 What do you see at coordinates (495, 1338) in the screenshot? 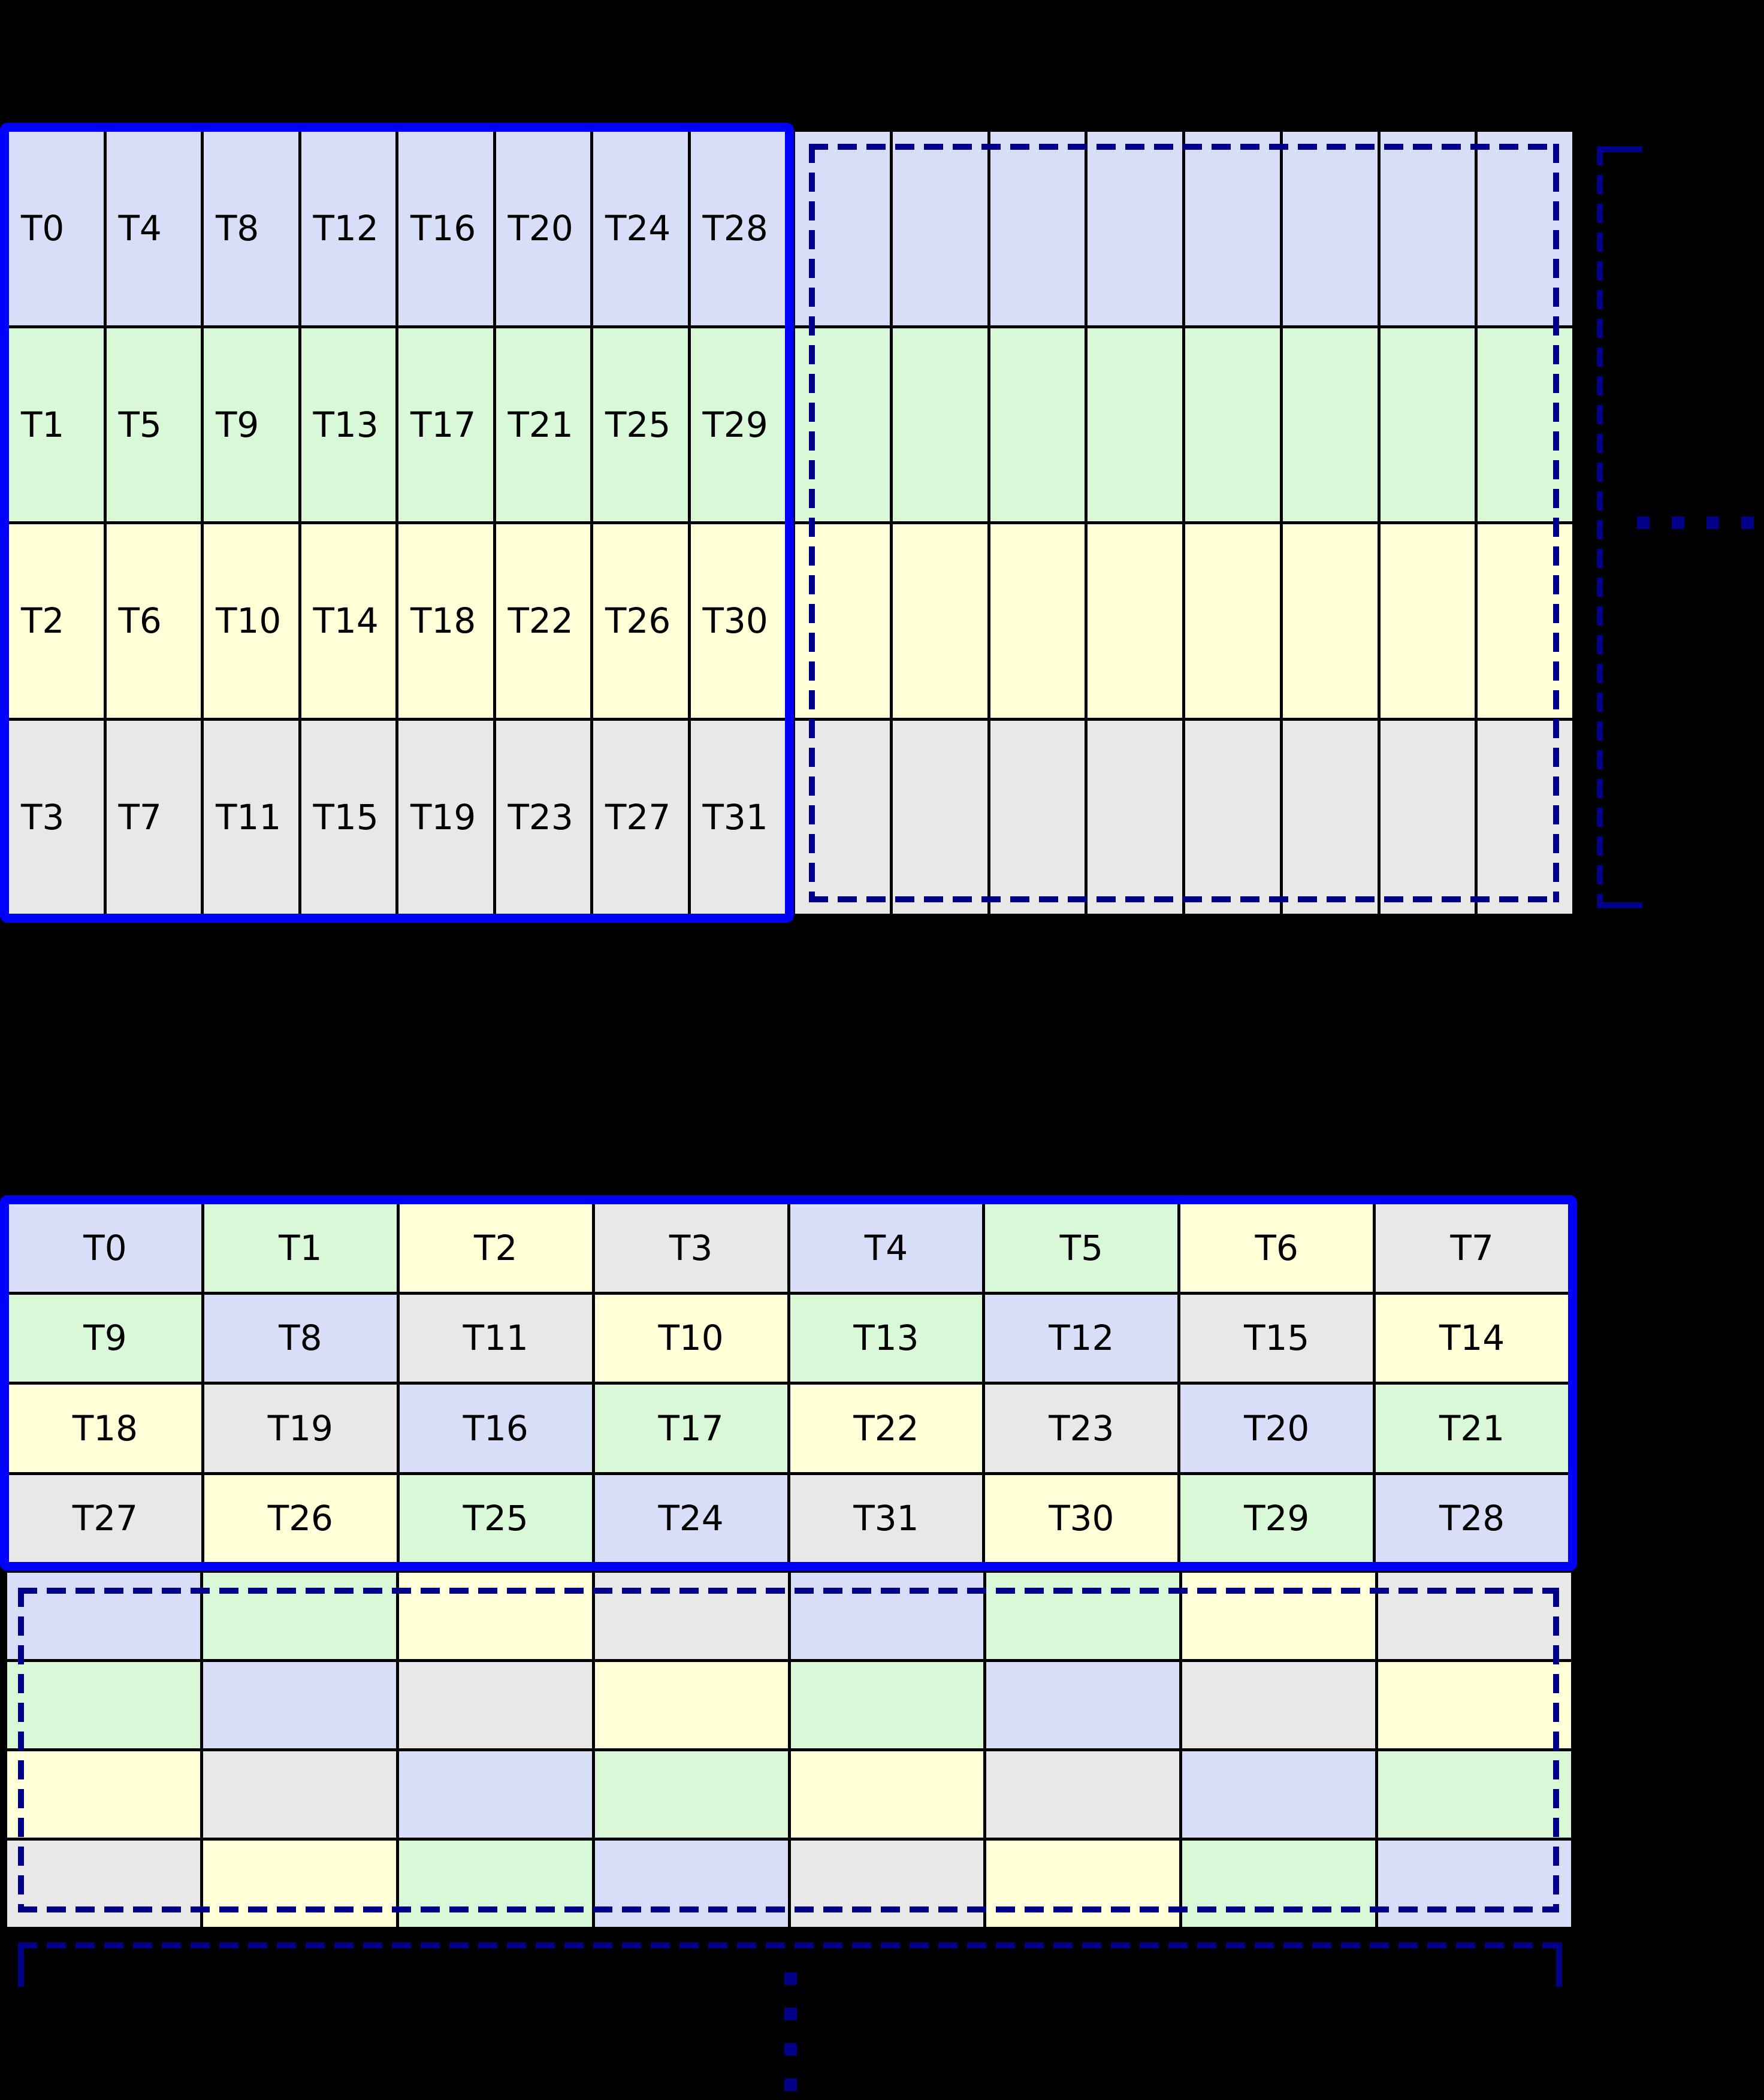
I see `thread-cell: T11` at bounding box center [495, 1338].